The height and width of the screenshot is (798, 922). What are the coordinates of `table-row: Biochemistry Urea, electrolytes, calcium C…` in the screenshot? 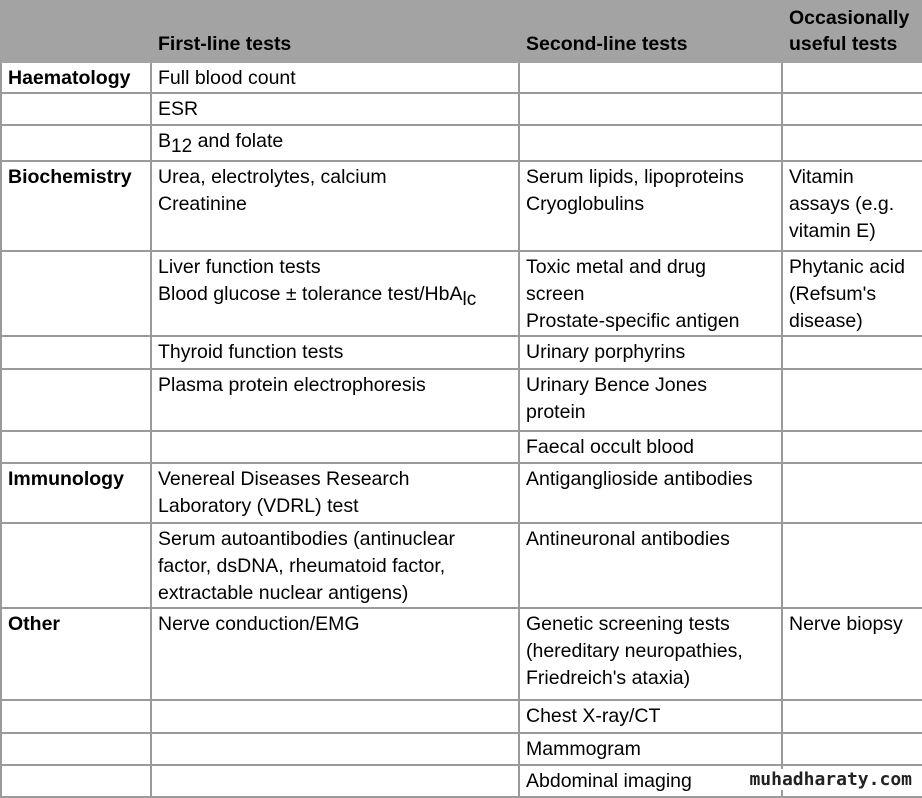 It's located at (461, 206).